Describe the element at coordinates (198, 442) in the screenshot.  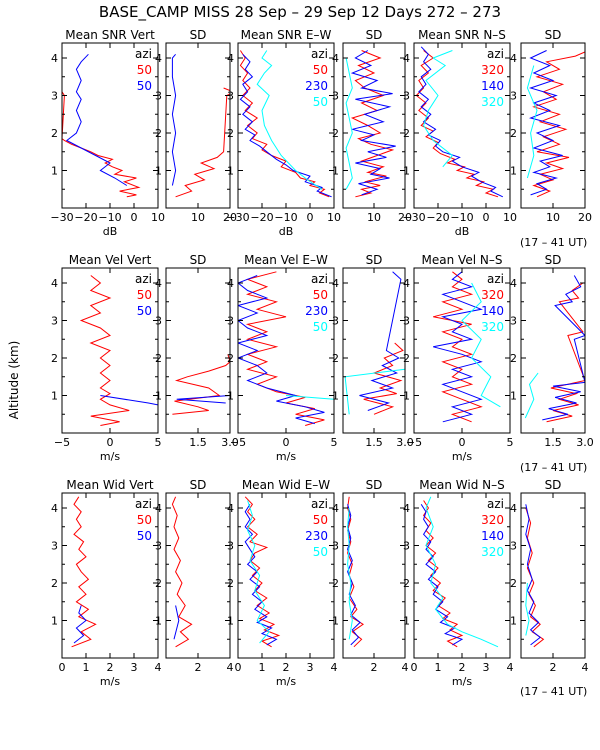
I see `x-tick-label: 1.5` at that location.